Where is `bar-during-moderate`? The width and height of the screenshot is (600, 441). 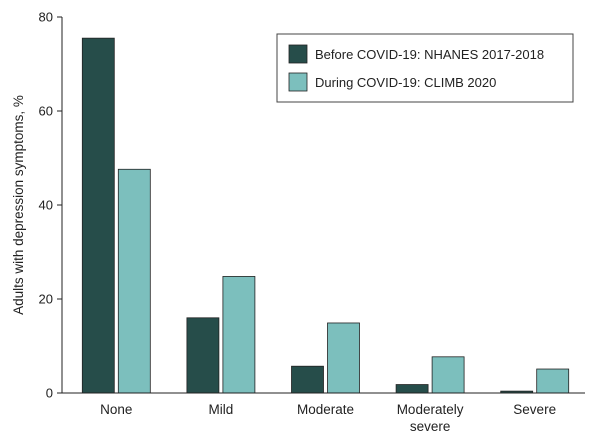
bar-during-moderate is located at coordinates (343, 358).